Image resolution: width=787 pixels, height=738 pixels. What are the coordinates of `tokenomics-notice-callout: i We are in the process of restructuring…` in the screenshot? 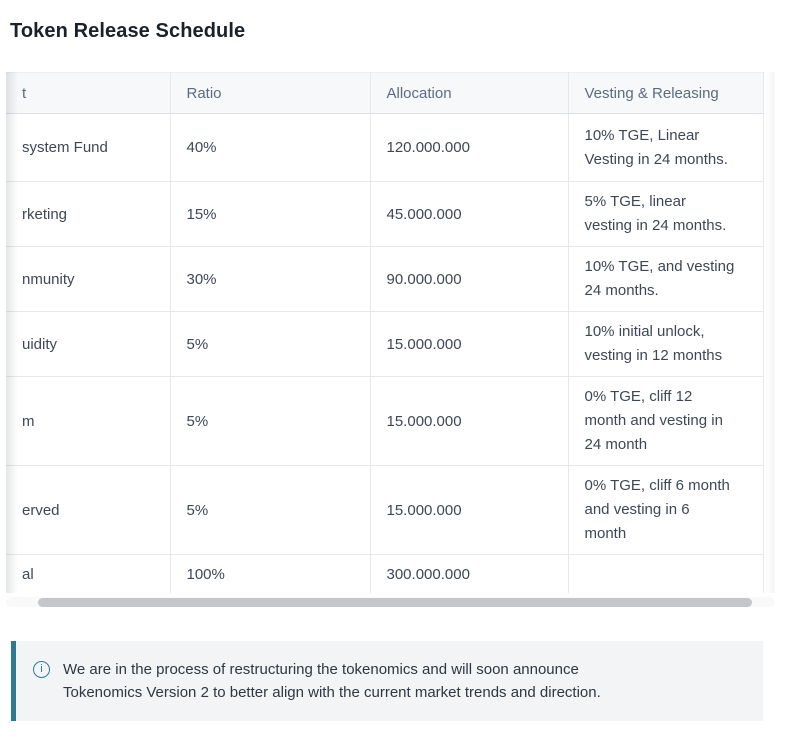 It's located at (387, 681).